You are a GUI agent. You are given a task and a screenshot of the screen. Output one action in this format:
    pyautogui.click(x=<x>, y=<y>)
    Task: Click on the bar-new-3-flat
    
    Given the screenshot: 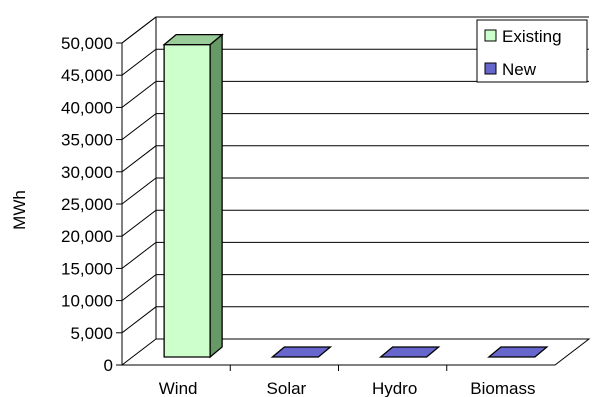 What is the action you would take?
    pyautogui.click(x=518, y=352)
    